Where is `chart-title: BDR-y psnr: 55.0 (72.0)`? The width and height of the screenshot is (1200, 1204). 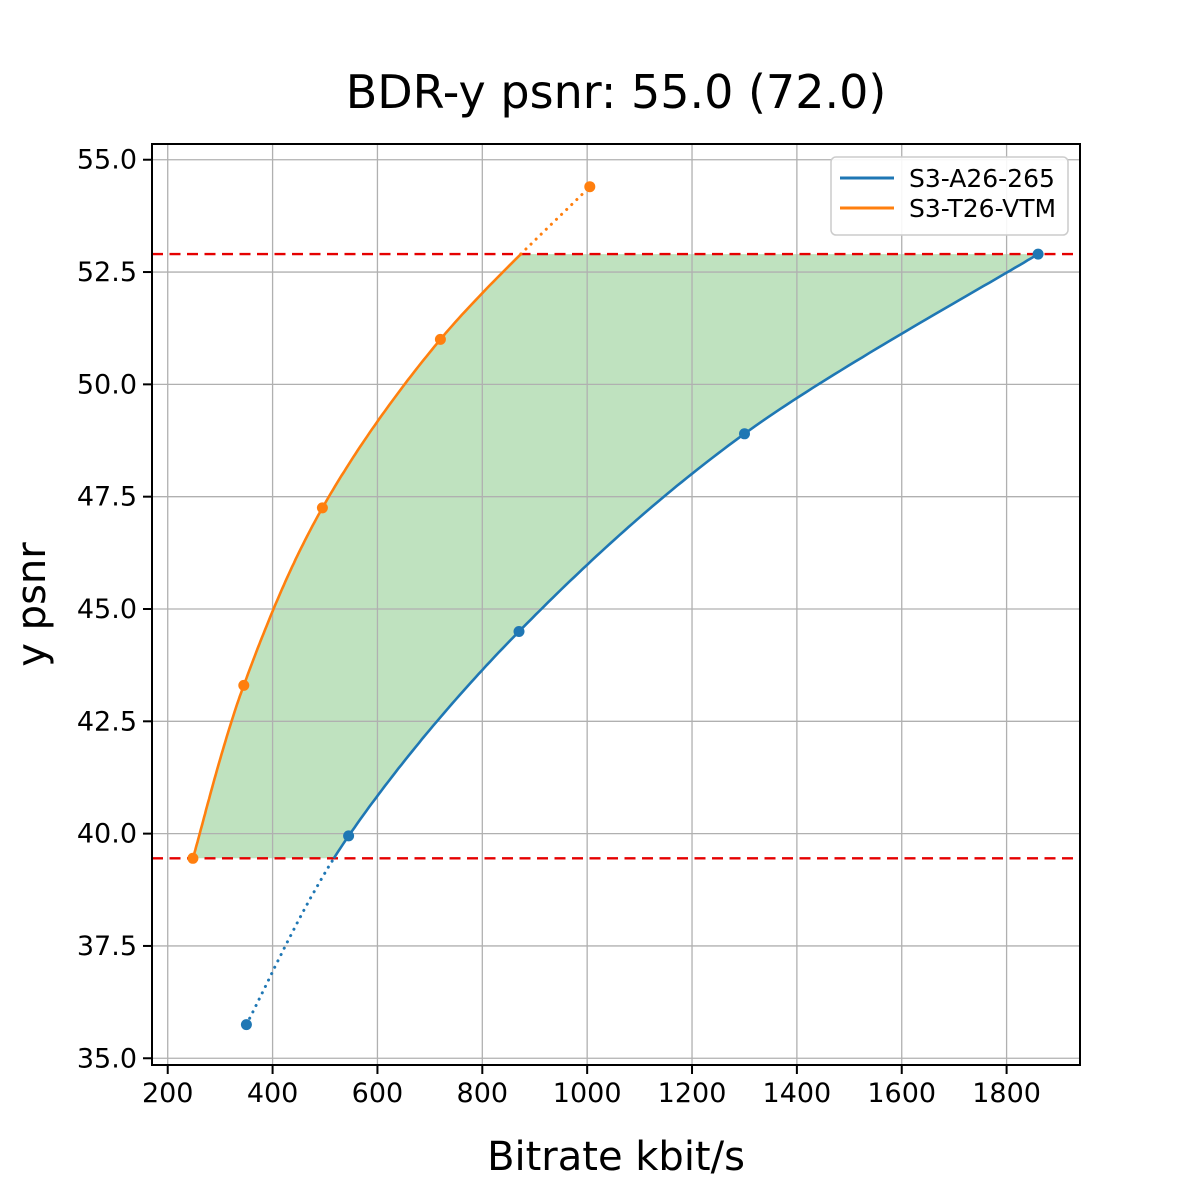
chart-title: BDR-y psnr: 55.0 (72.0) is located at coordinates (616, 92).